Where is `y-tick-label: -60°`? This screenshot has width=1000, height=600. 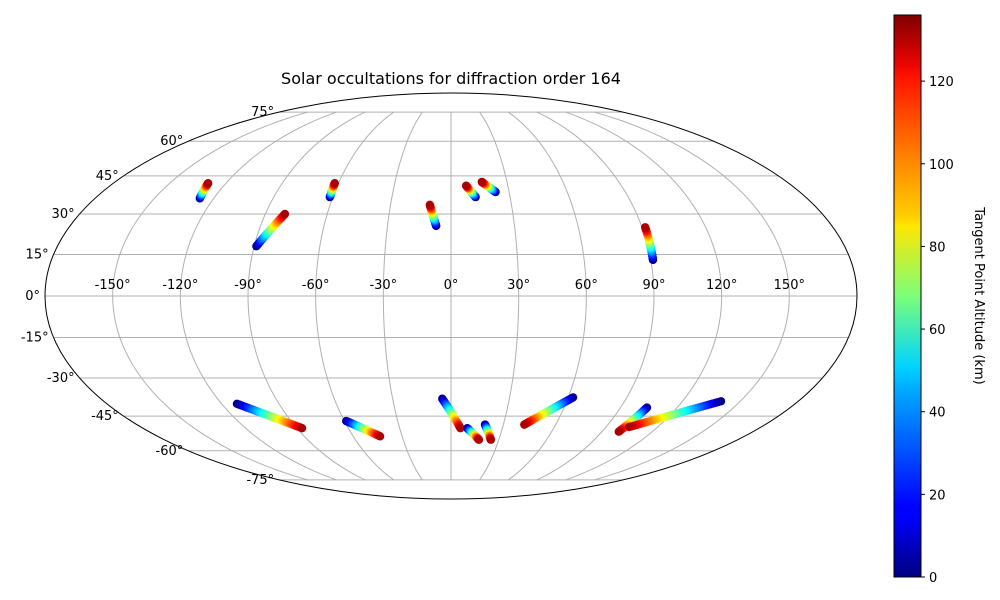 y-tick-label: -60° is located at coordinates (170, 451).